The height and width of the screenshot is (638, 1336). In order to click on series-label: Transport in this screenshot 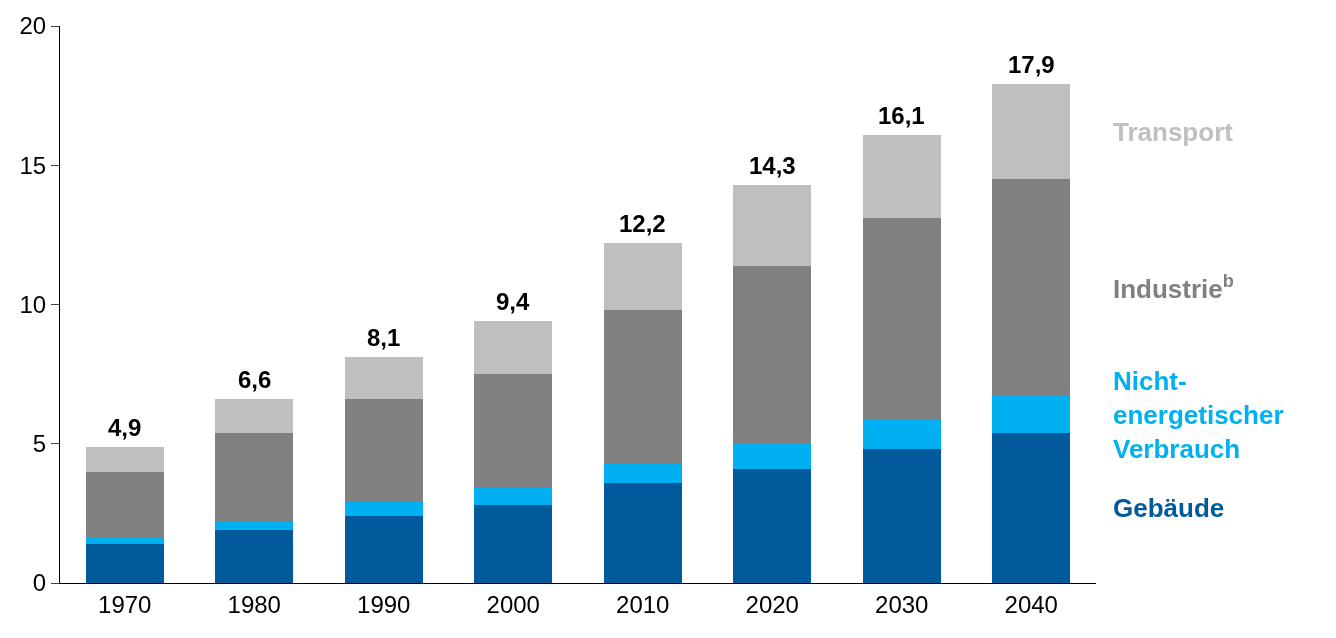, I will do `click(1173, 132)`.